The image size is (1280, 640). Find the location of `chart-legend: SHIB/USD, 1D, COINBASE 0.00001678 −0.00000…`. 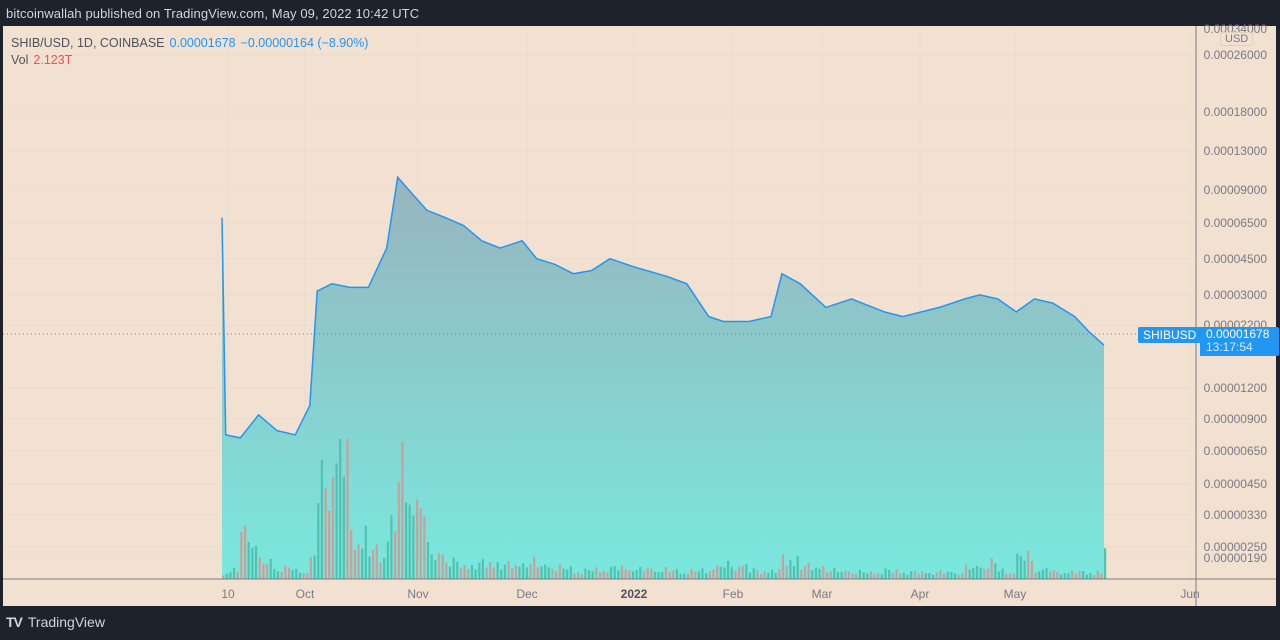

chart-legend: SHIB/USD, 1D, COINBASE 0.00001678 −0.00000… is located at coordinates (189, 52).